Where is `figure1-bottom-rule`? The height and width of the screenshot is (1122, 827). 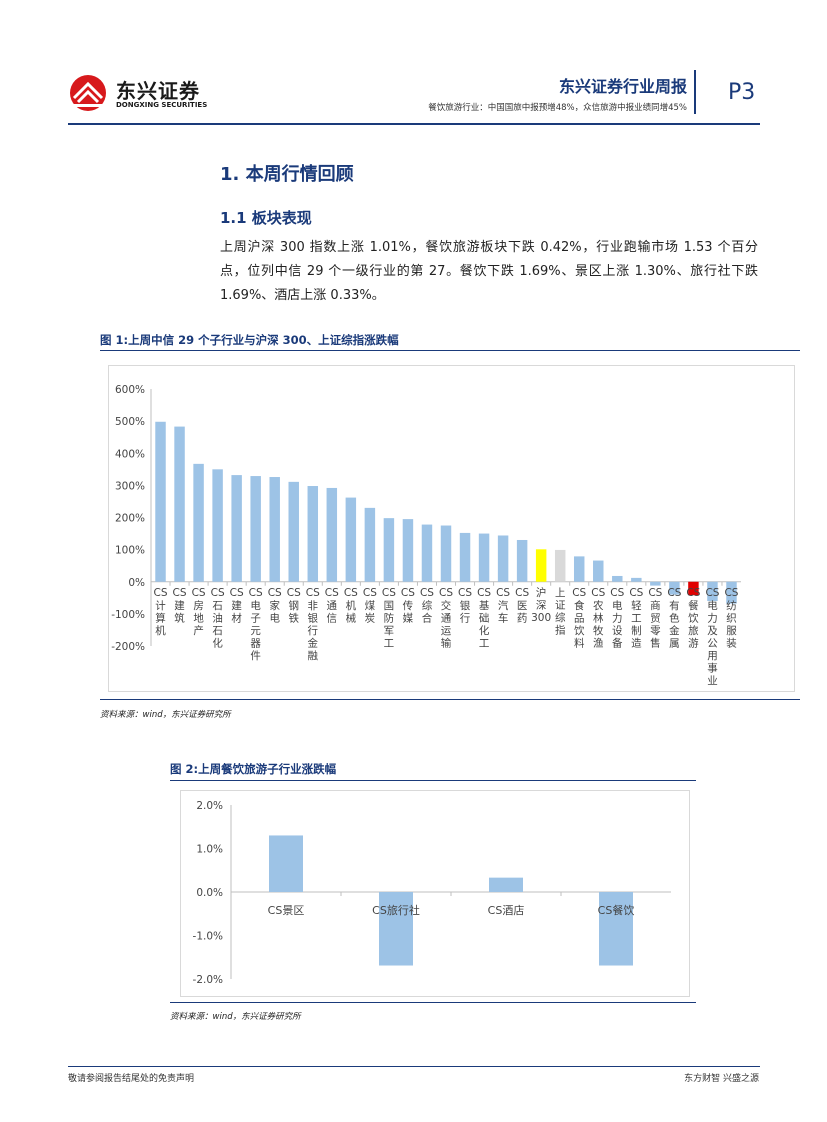
figure1-bottom-rule is located at coordinates (450, 699).